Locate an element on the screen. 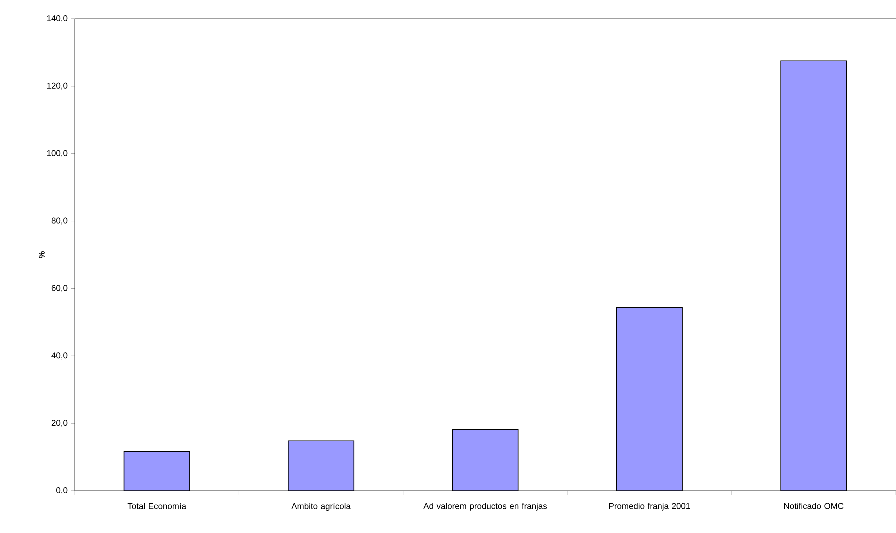  y-tick-label: 60,0 is located at coordinates (60, 288).